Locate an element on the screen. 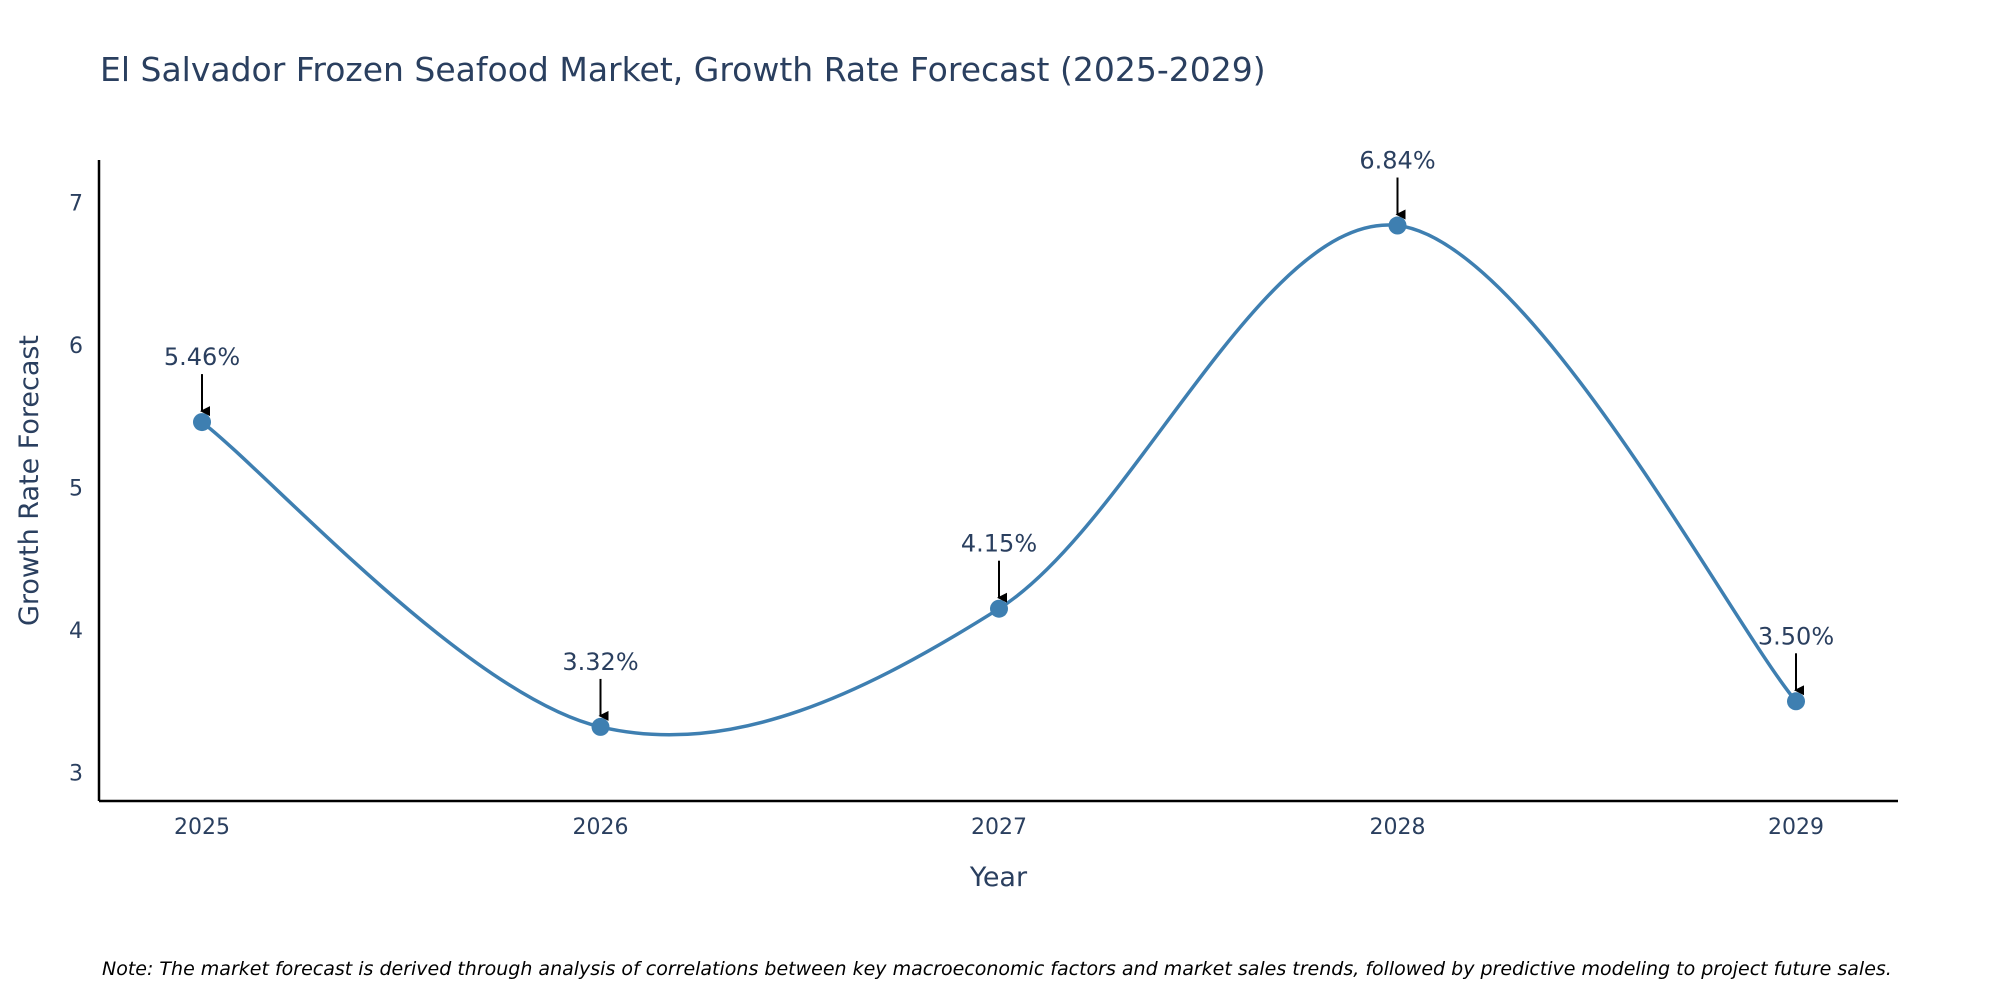  y-tick-label: 5 is located at coordinates (76, 489).